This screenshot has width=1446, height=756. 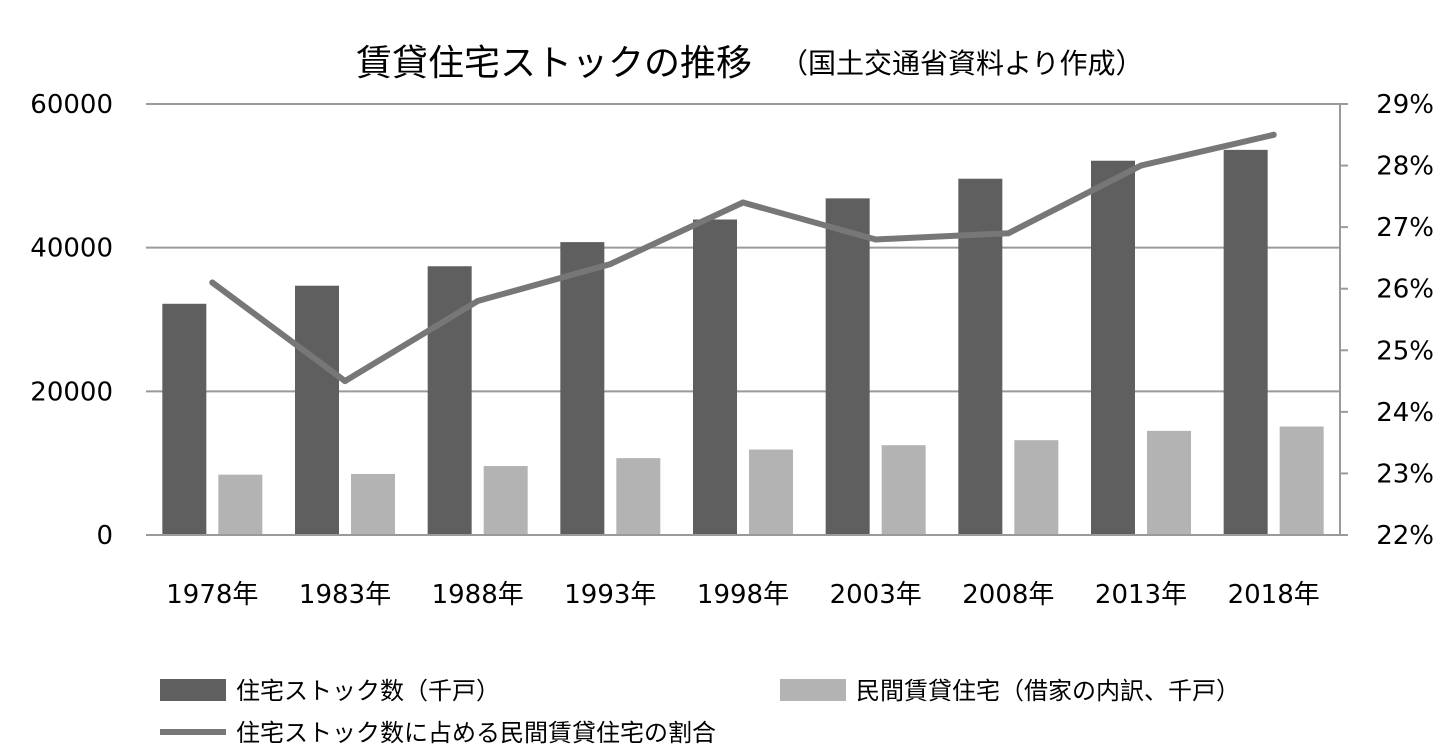 I want to click on legend-private-rental-label: 民間賃貸住宅（借家の内訳、千戸）, so click(x=1048, y=691).